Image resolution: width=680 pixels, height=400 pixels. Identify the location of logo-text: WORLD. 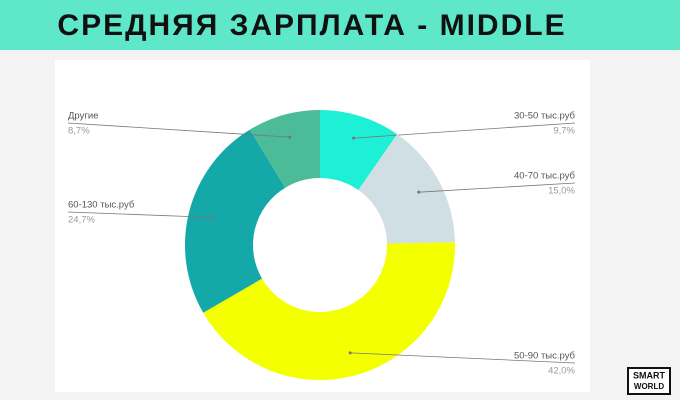
(649, 386).